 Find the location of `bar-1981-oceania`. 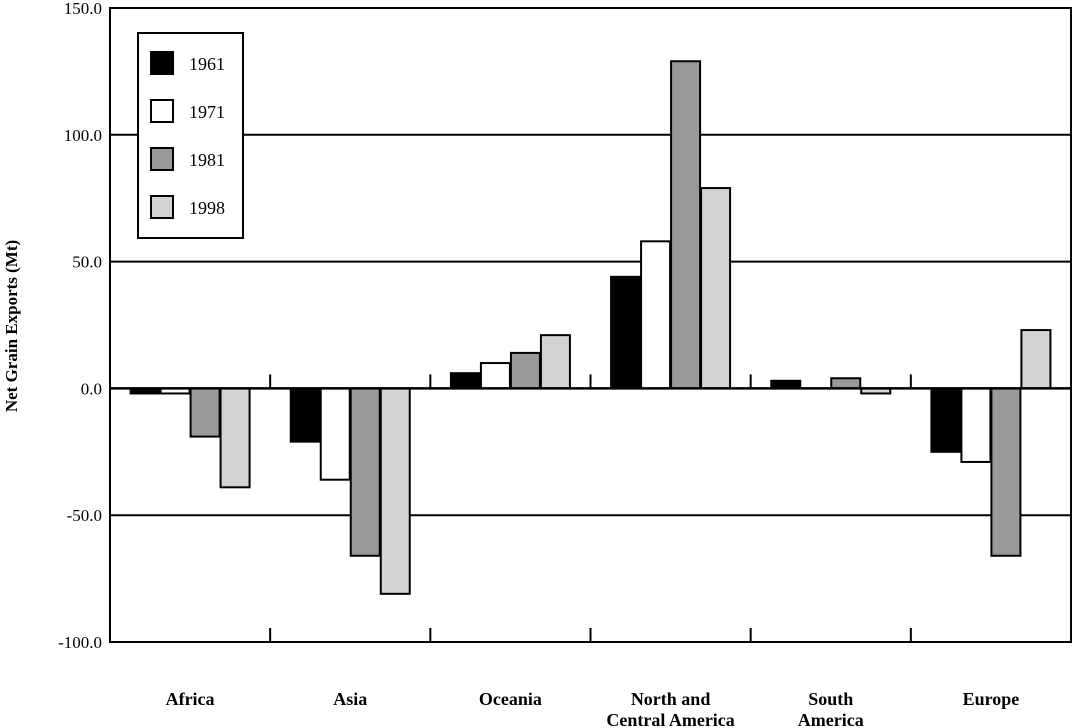

bar-1981-oceania is located at coordinates (525, 370).